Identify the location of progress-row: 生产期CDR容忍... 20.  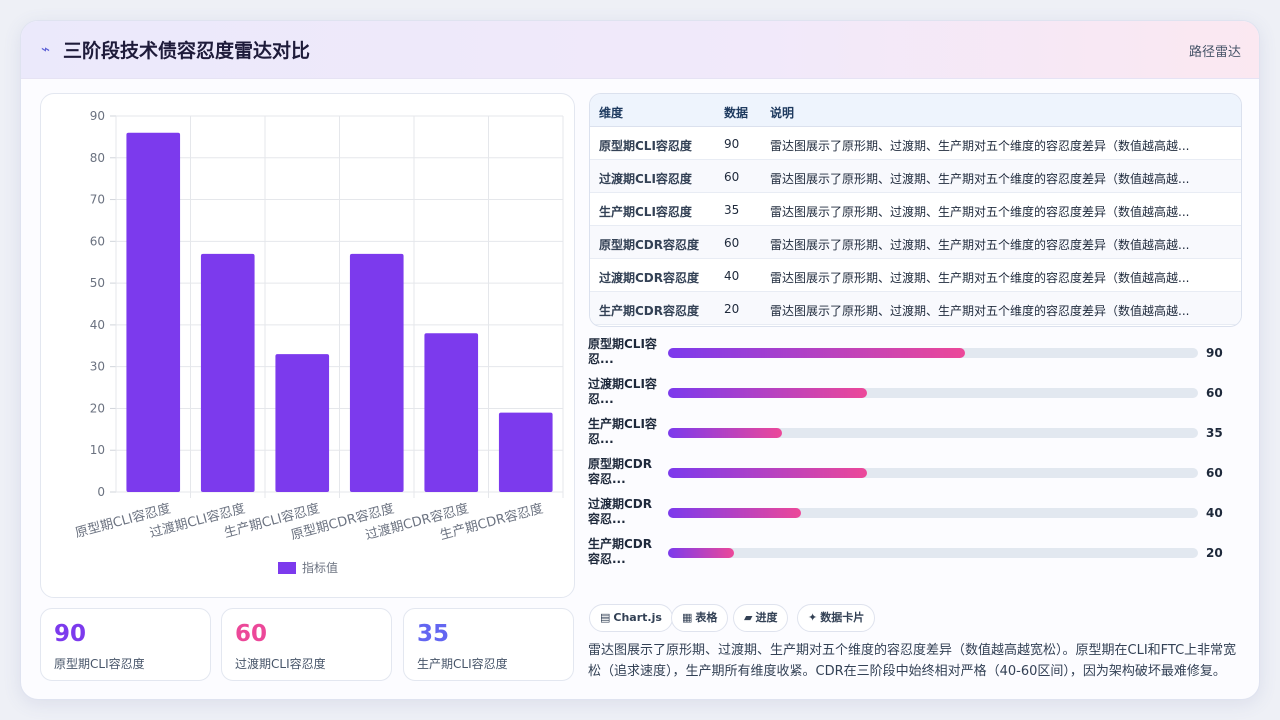
(918, 554).